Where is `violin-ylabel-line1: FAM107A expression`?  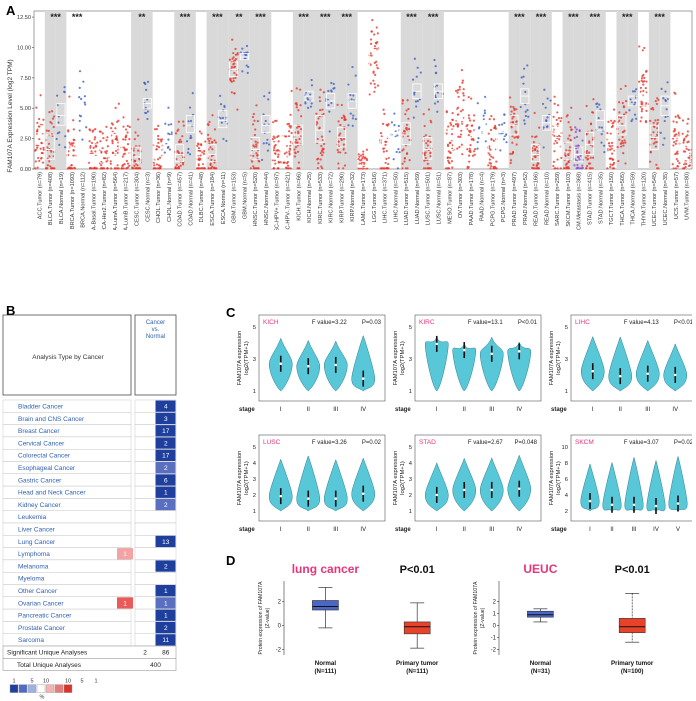
violin-ylabel-line1: FAM107A expression is located at coordinates (552, 358).